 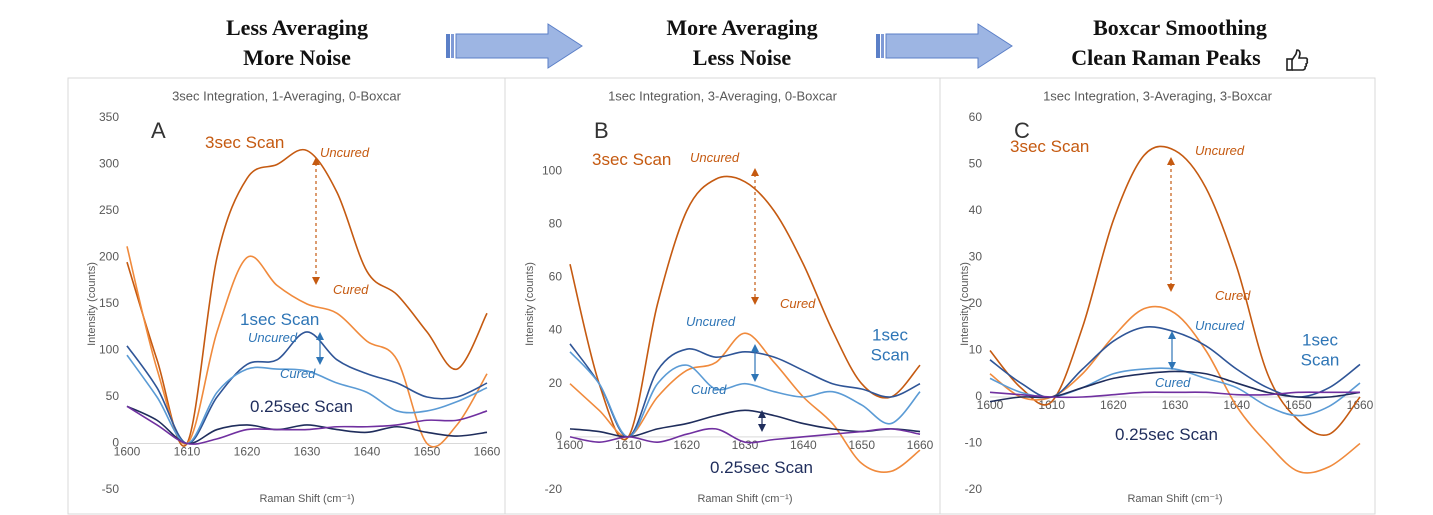 What do you see at coordinates (556, 223) in the screenshot?
I see `y-tick-label: 80` at bounding box center [556, 223].